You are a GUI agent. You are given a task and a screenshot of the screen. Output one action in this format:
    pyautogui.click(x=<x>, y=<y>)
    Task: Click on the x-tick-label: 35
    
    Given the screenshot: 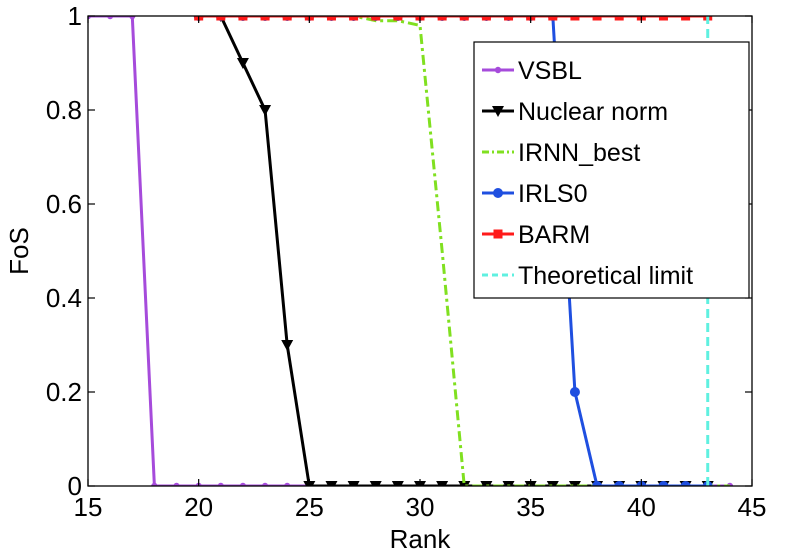 What is the action you would take?
    pyautogui.click(x=530, y=507)
    